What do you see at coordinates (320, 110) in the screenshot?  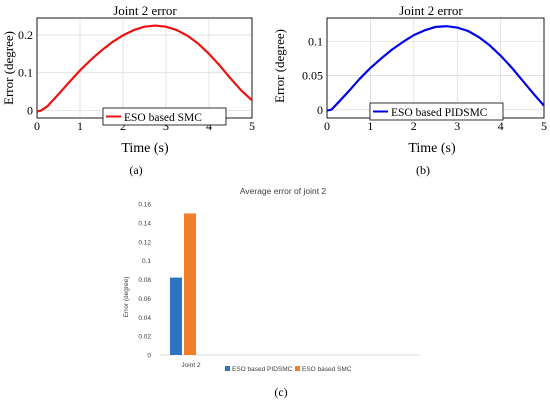 I see `b-y-tick-label: 0` at bounding box center [320, 110].